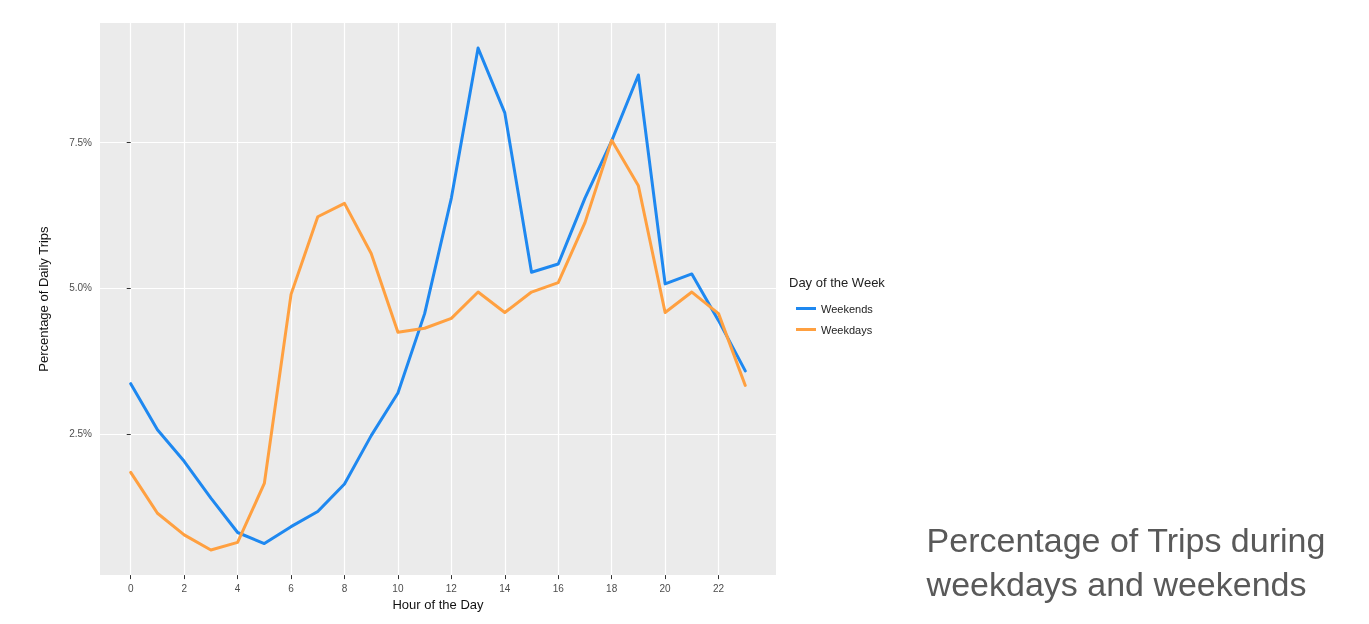  Describe the element at coordinates (398, 588) in the screenshot. I see `x-tick-label: 10` at that location.